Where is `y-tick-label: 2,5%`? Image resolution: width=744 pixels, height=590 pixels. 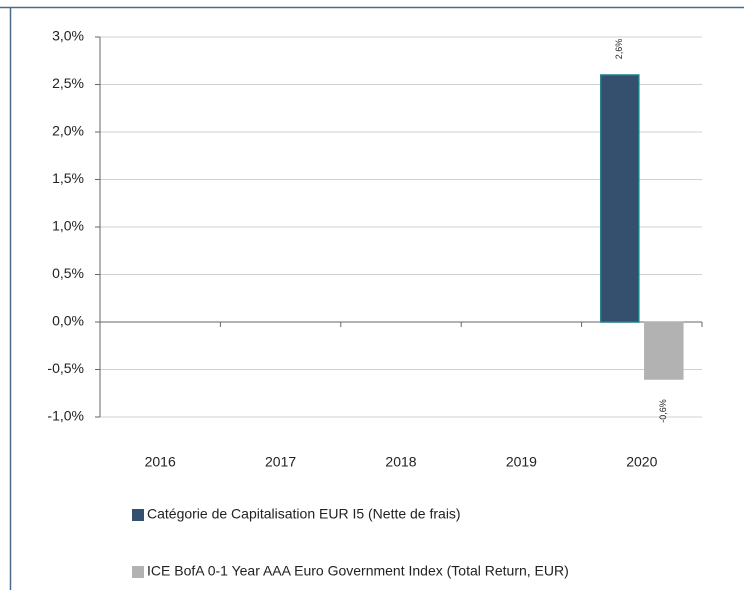 y-tick-label: 2,5% is located at coordinates (68, 83).